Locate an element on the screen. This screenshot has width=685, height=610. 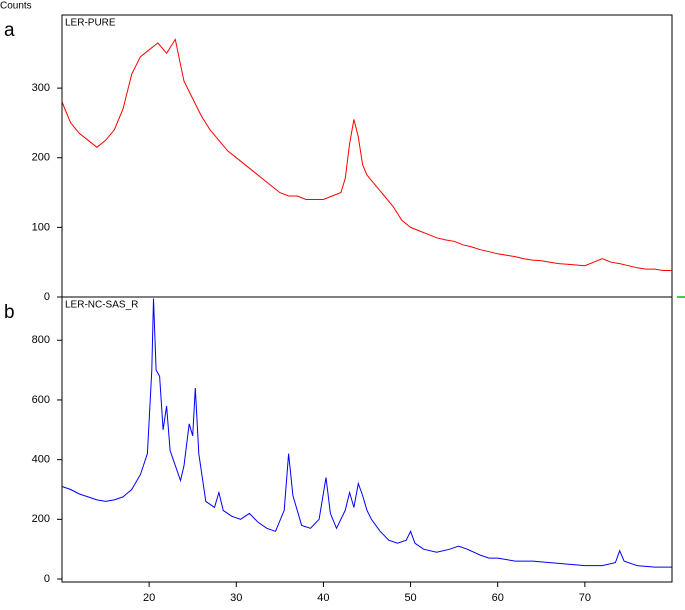
x-tick-label: 70 is located at coordinates (585, 598).